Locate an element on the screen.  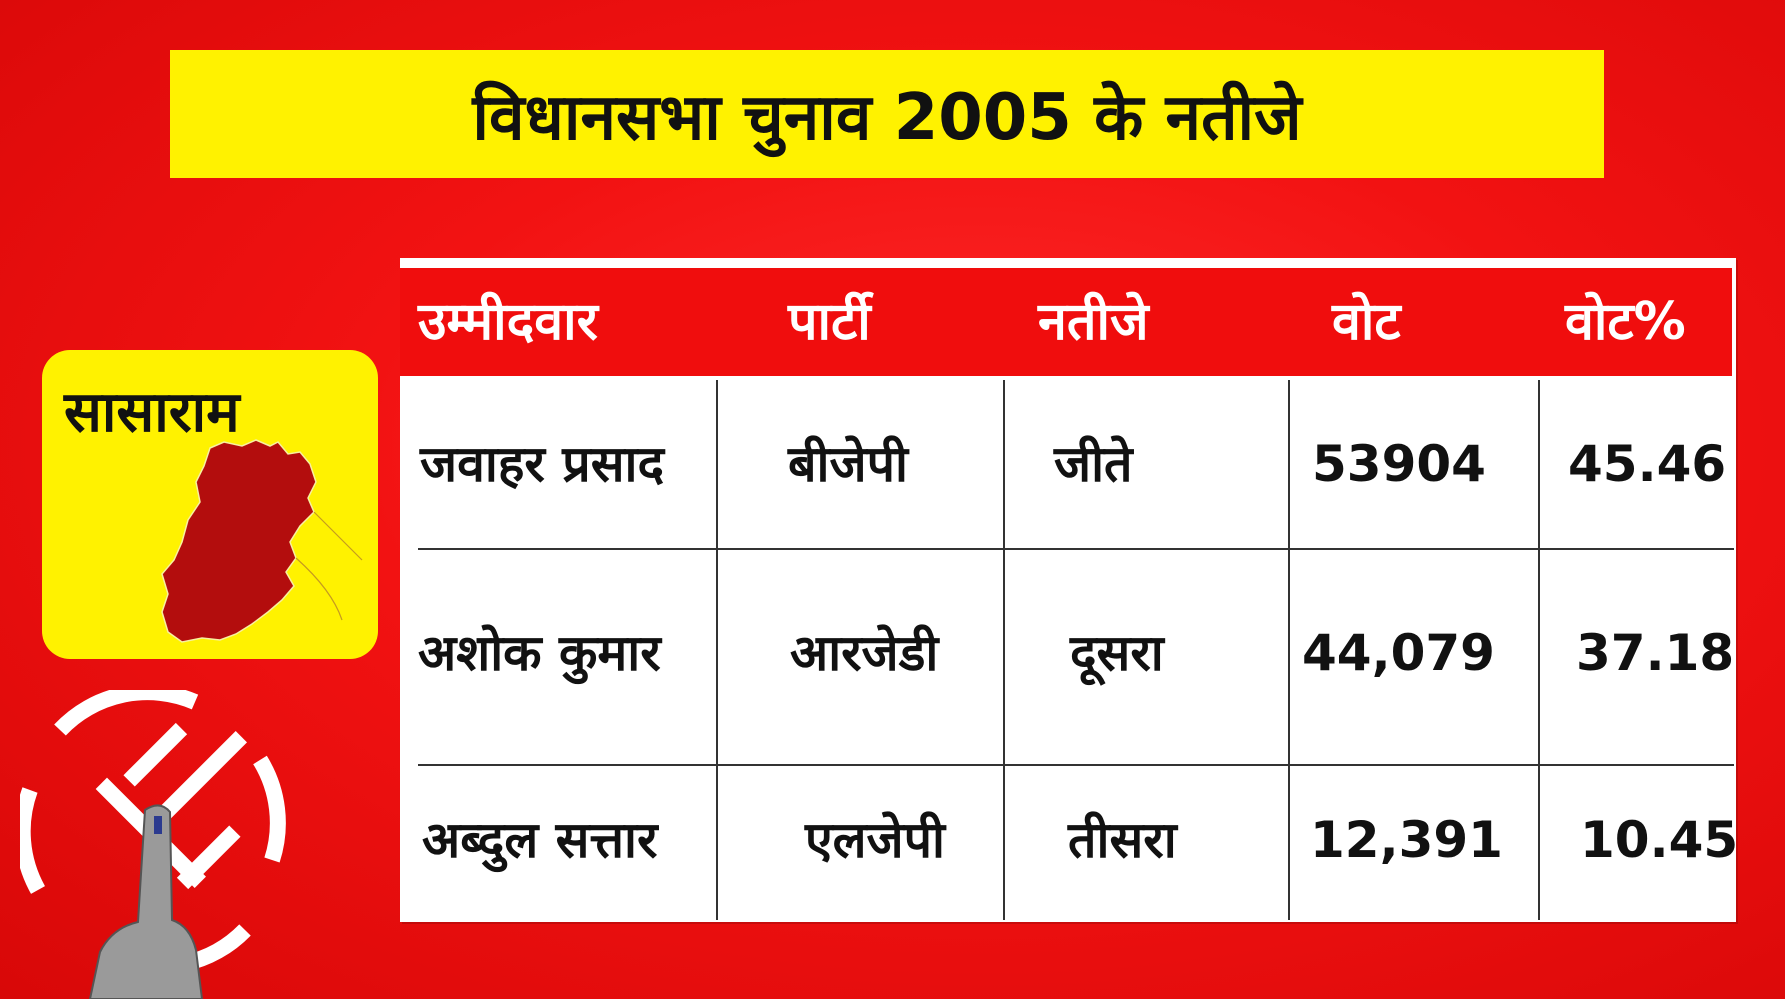
constituency-card: सासाराम is located at coordinates (210, 504).